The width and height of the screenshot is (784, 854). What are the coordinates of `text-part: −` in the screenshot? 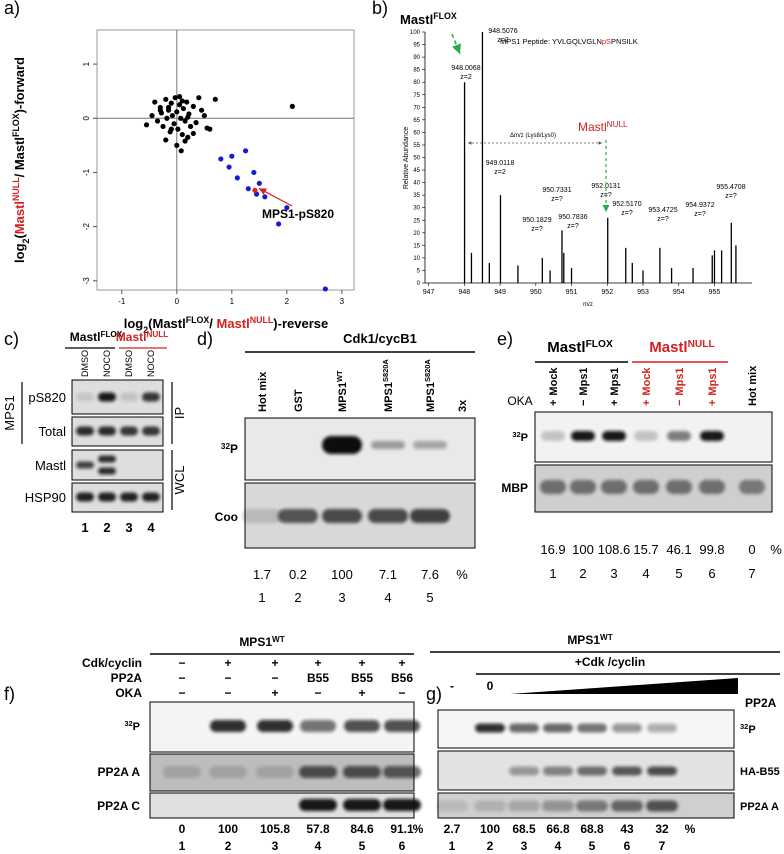 It's located at (680, 403).